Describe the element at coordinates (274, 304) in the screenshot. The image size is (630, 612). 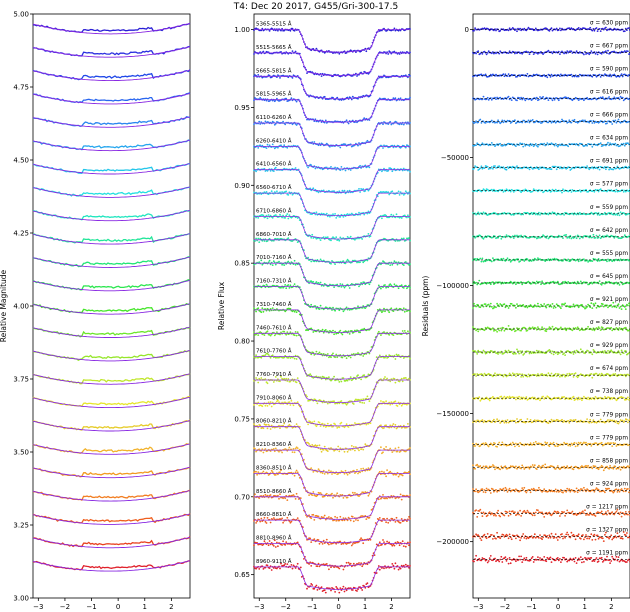
I see `channel-label: 7310-7460 Å` at that location.